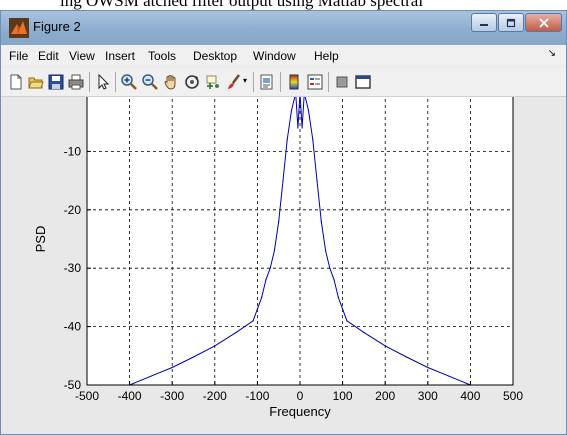  What do you see at coordinates (171, 82) in the screenshot?
I see `pan-hand-icon` at bounding box center [171, 82].